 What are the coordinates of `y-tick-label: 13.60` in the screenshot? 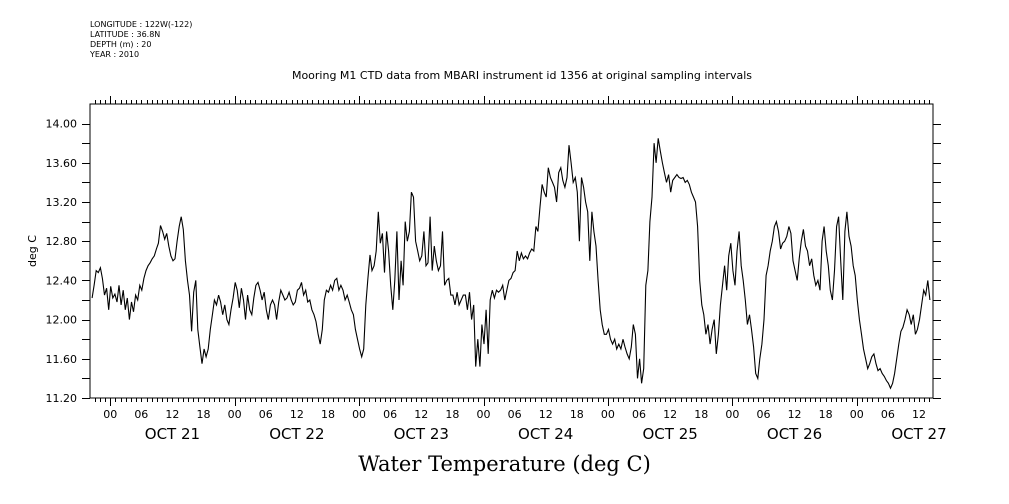 It's located at (62, 163).